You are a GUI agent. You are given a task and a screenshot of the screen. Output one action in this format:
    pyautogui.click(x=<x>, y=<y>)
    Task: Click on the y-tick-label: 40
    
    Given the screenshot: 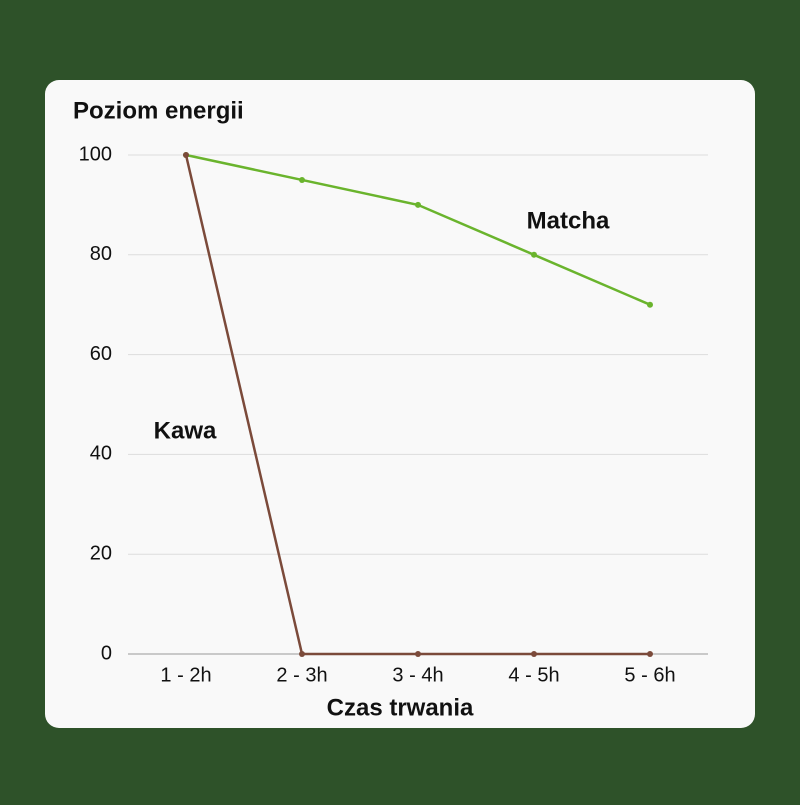 What is the action you would take?
    pyautogui.click(x=101, y=454)
    